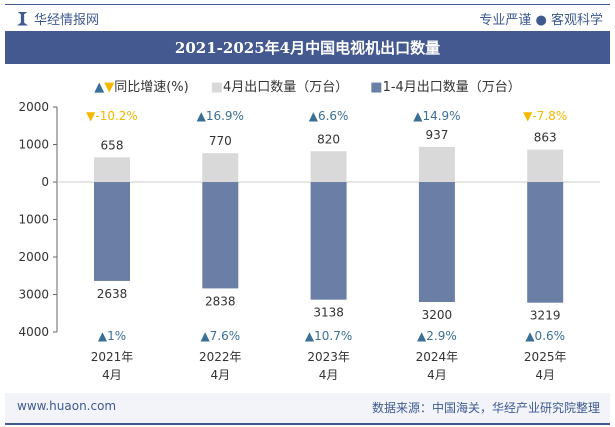 The image size is (615, 427). I want to click on data-label-cumulative: 2838, so click(220, 301).